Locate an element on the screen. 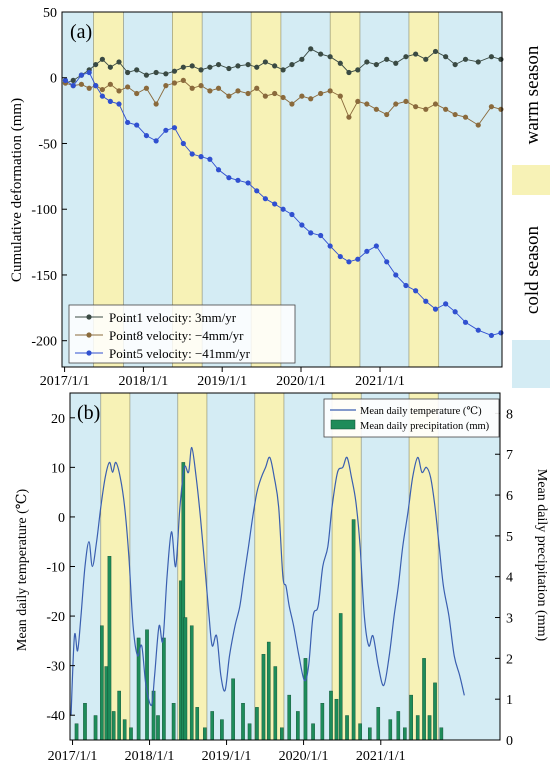 This screenshot has width=550, height=769. x-tick-label: 2021/1/1 is located at coordinates (381, 756).